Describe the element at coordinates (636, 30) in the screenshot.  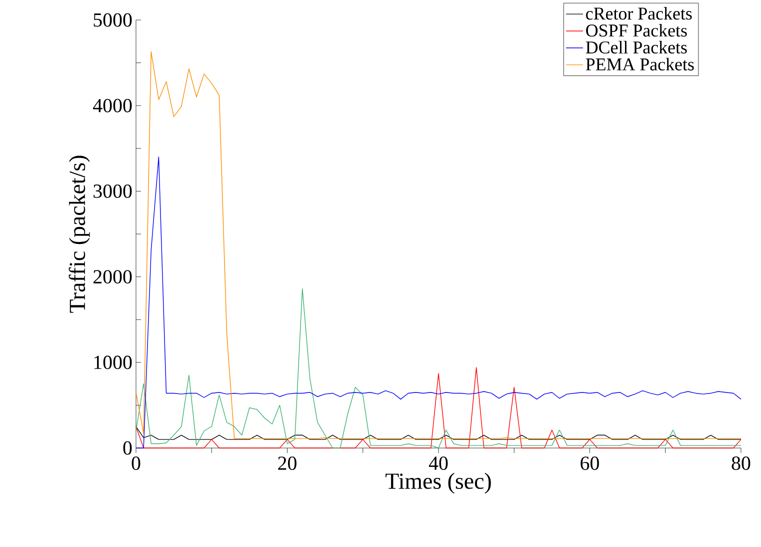
I see `legend-label: OSPF Packets` at that location.